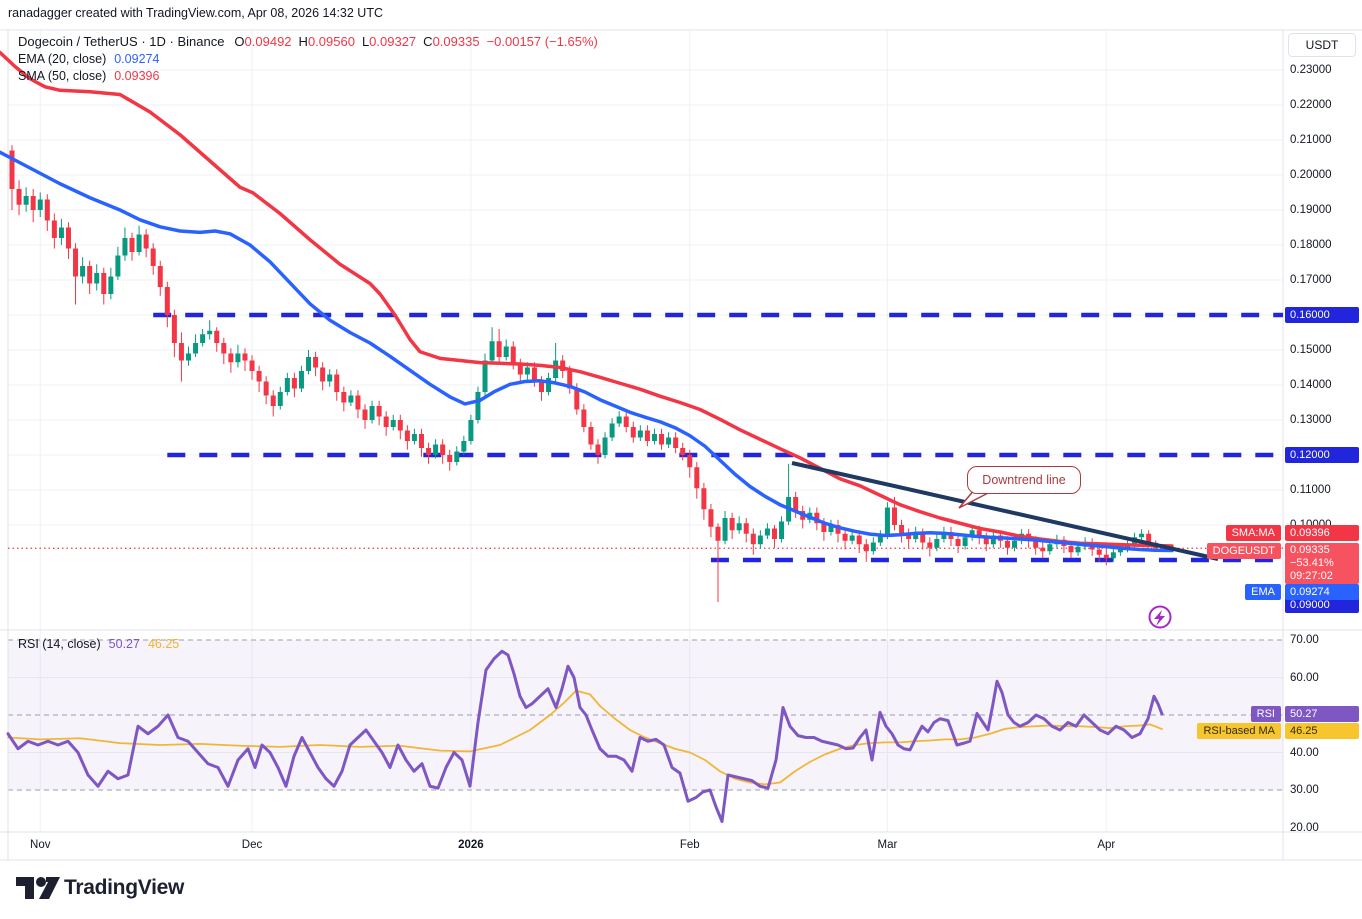  Describe the element at coordinates (121, 41) in the screenshot. I see `symbol-title: Dogecoin / TetherUS · 1D · Binance` at that location.